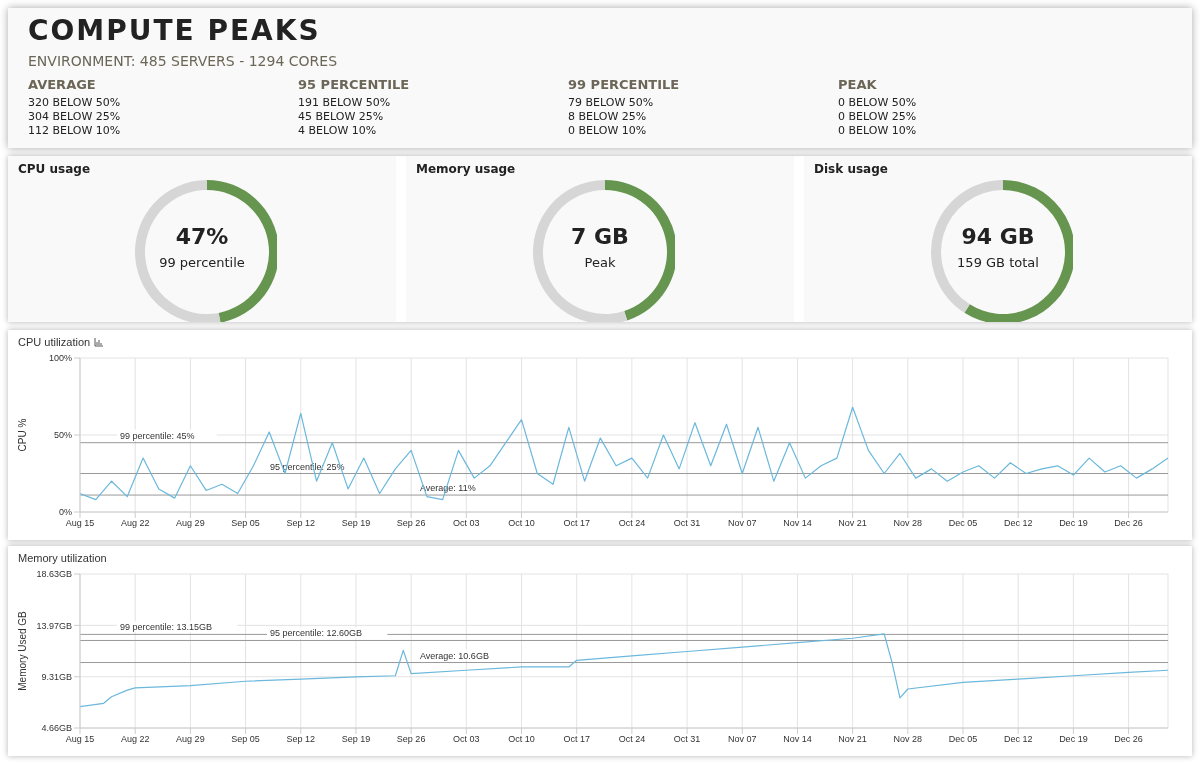 This screenshot has height=768, width=1200. I want to click on text: 7 GB, so click(600, 236).